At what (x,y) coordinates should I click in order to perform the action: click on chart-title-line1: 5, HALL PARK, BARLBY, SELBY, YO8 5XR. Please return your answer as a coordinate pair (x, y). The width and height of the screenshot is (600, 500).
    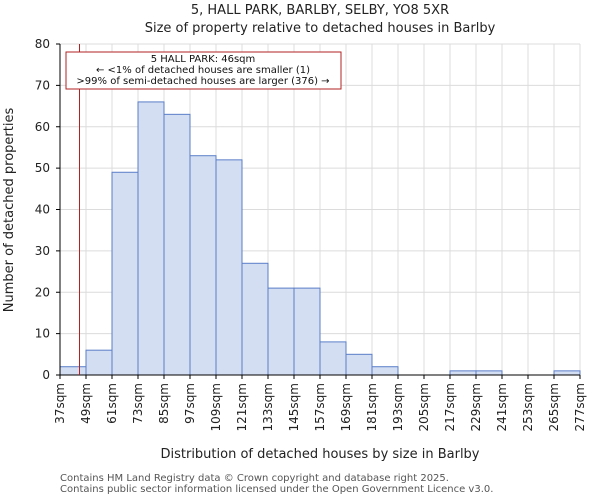
    Looking at the image, I should click on (320, 10).